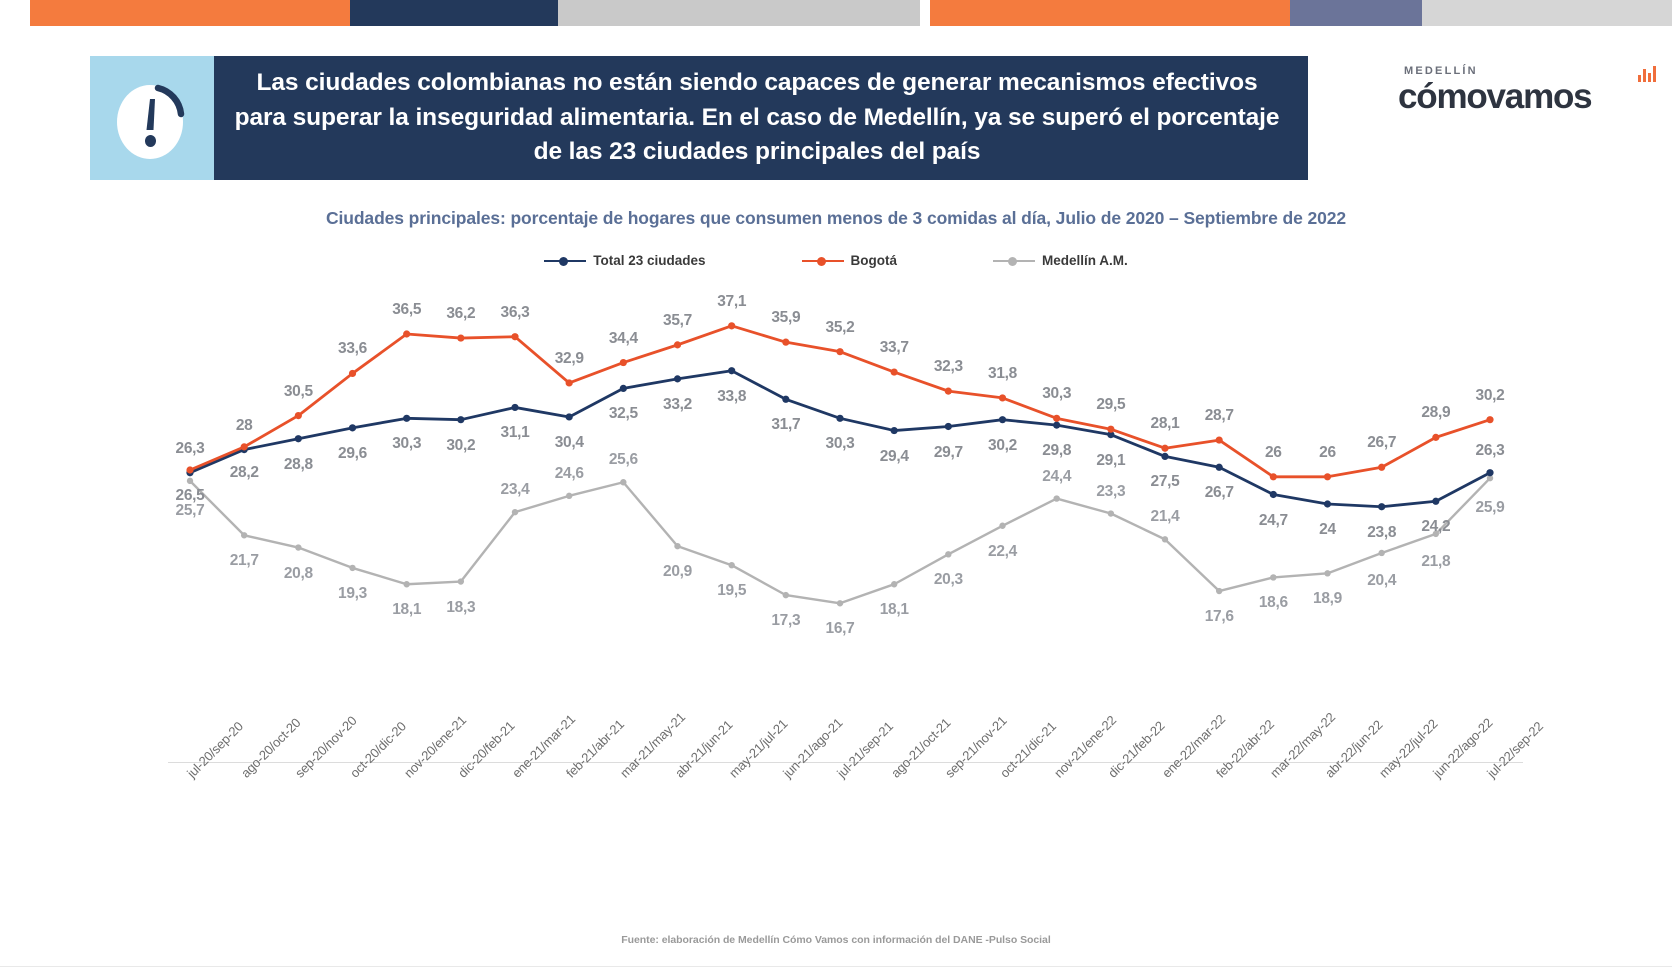 Image resolution: width=1672 pixels, height=980 pixels. Describe the element at coordinates (840, 327) in the screenshot. I see `data-label: 35,2` at that location.